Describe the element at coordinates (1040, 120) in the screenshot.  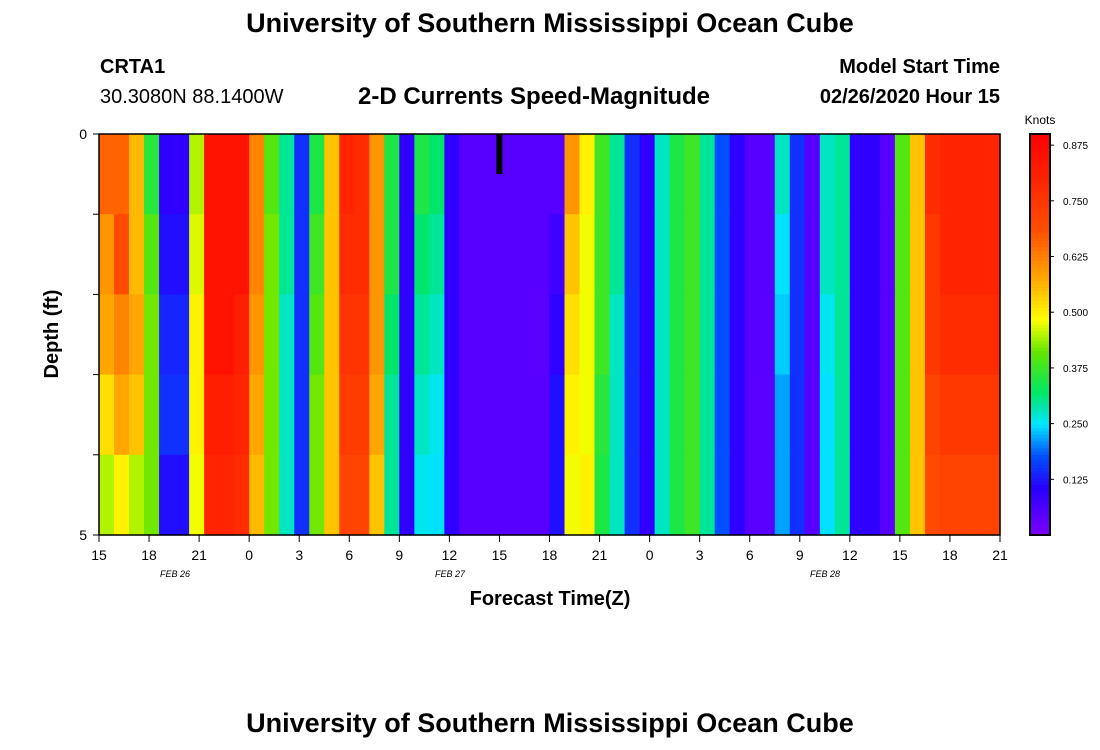
I see `colorbar-label: Knots` at that location.